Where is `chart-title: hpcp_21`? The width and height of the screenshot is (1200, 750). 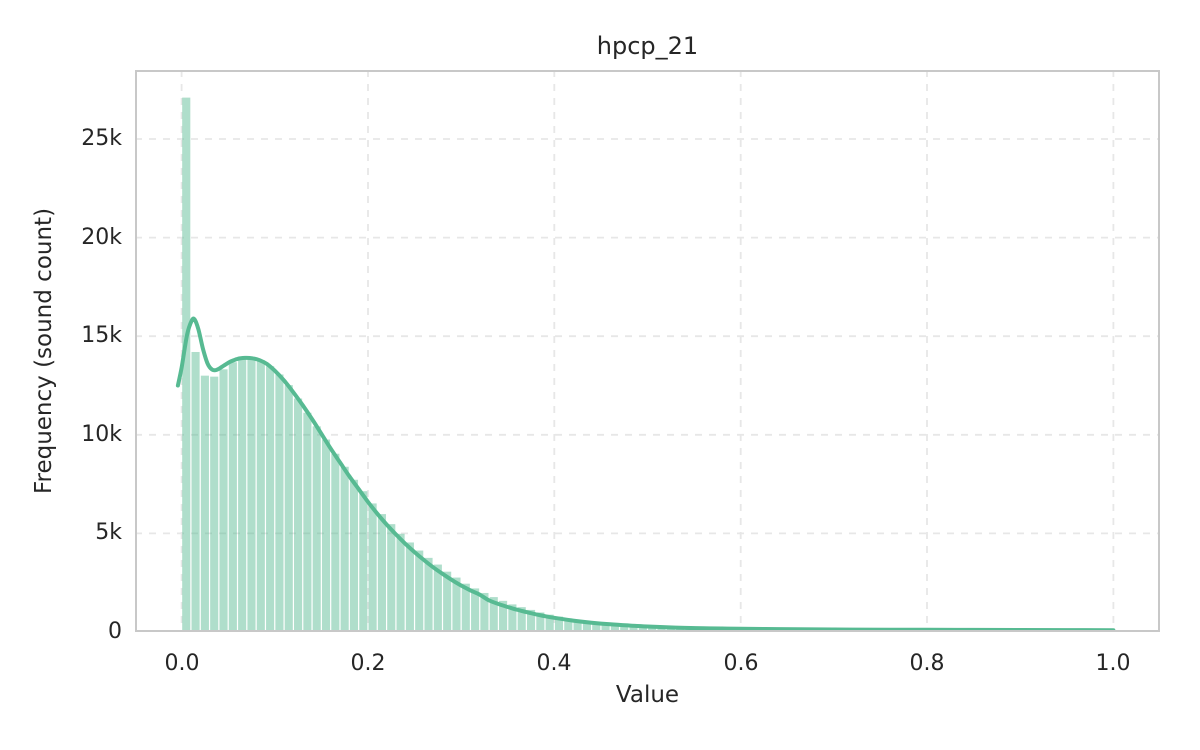
chart-title: hpcp_21 is located at coordinates (647, 46).